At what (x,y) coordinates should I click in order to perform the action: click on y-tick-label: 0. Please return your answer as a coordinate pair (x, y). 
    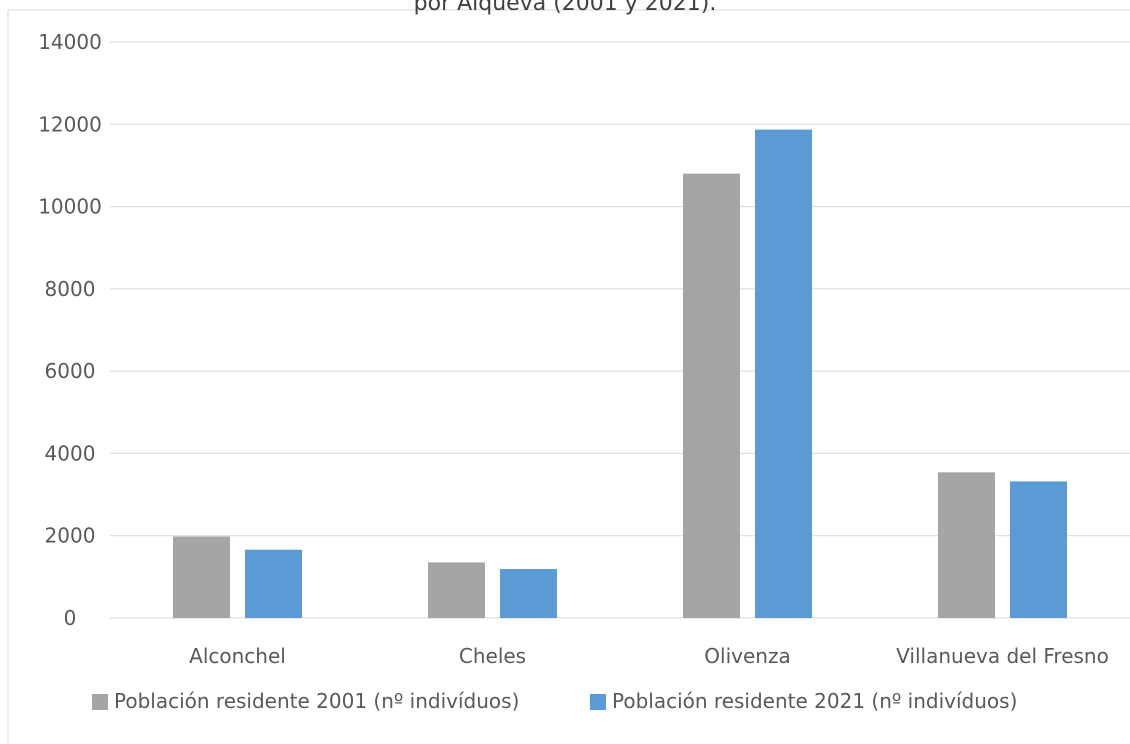
    Looking at the image, I should click on (70, 618).